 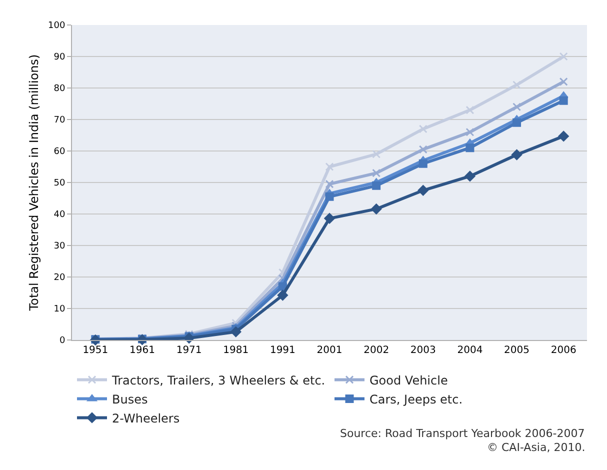 I want to click on y-tick-label: 40, so click(x=60, y=215).